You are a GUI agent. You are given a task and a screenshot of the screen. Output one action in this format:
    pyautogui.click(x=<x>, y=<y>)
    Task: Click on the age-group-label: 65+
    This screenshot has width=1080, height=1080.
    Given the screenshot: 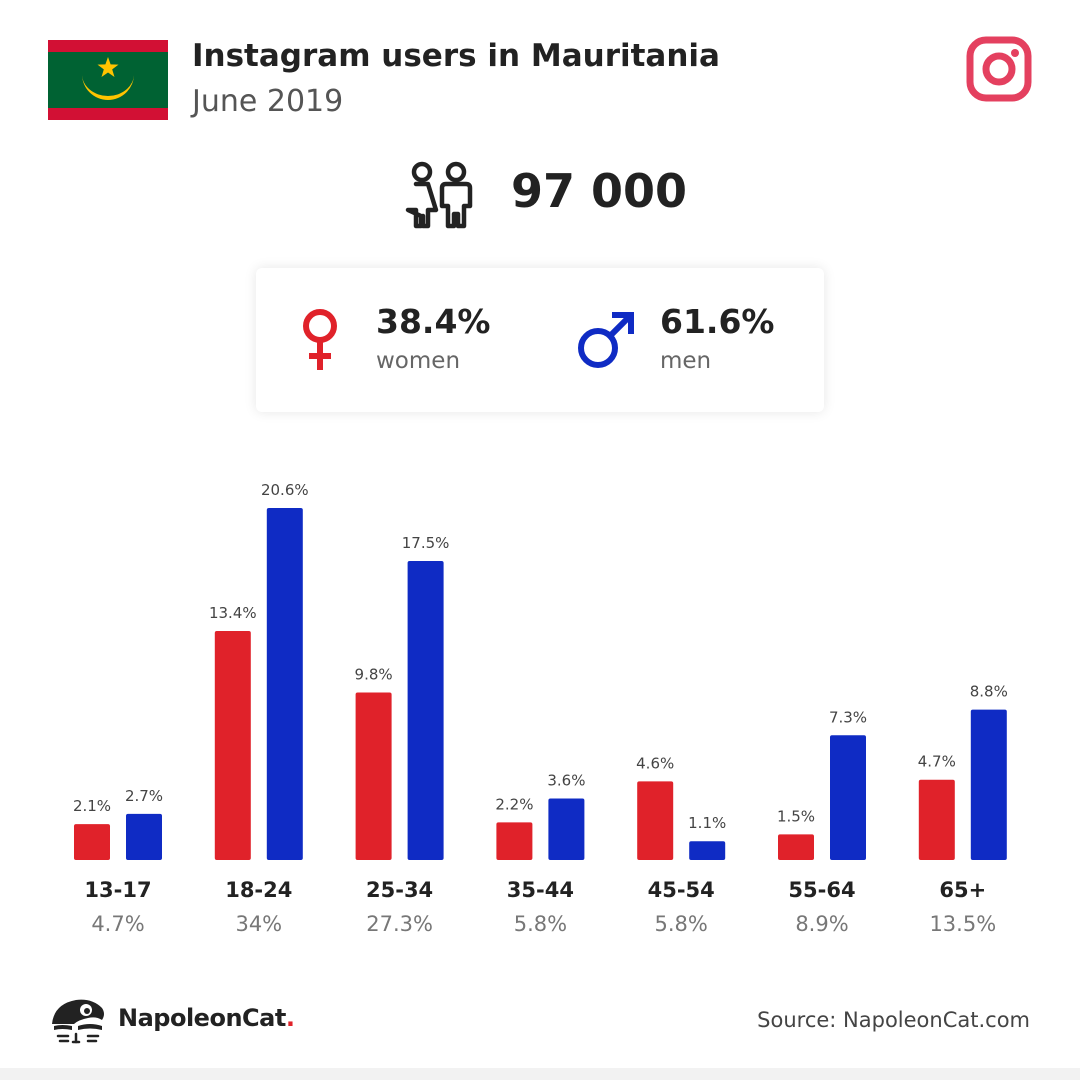 What is the action you would take?
    pyautogui.click(x=963, y=890)
    